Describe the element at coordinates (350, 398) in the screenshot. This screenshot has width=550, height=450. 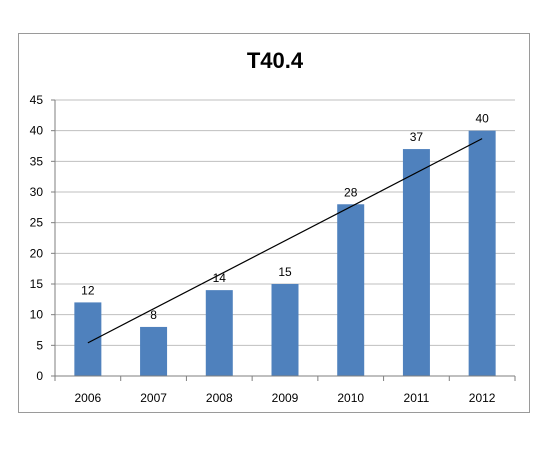
I see `x-tick-label: 2010` at that location.